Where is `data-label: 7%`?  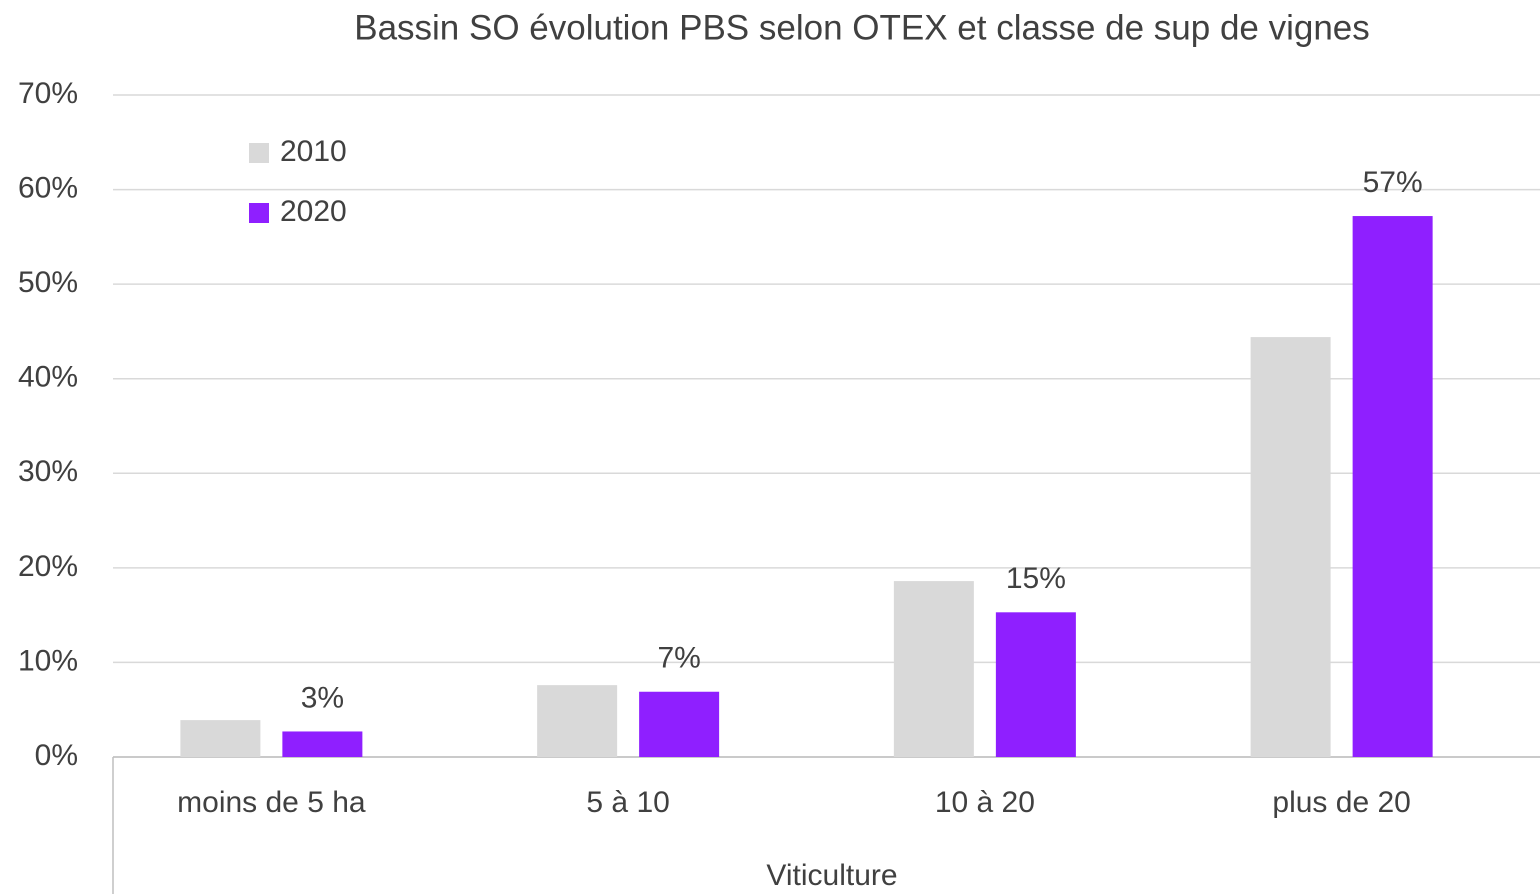 data-label: 7% is located at coordinates (678, 658).